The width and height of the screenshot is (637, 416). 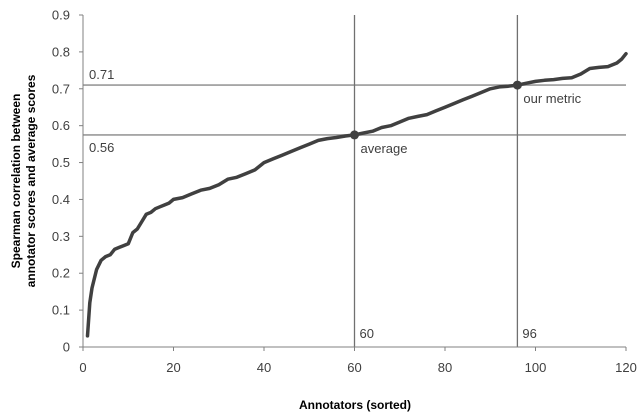 I want to click on y-tick-label: 0.7, so click(x=61, y=88).